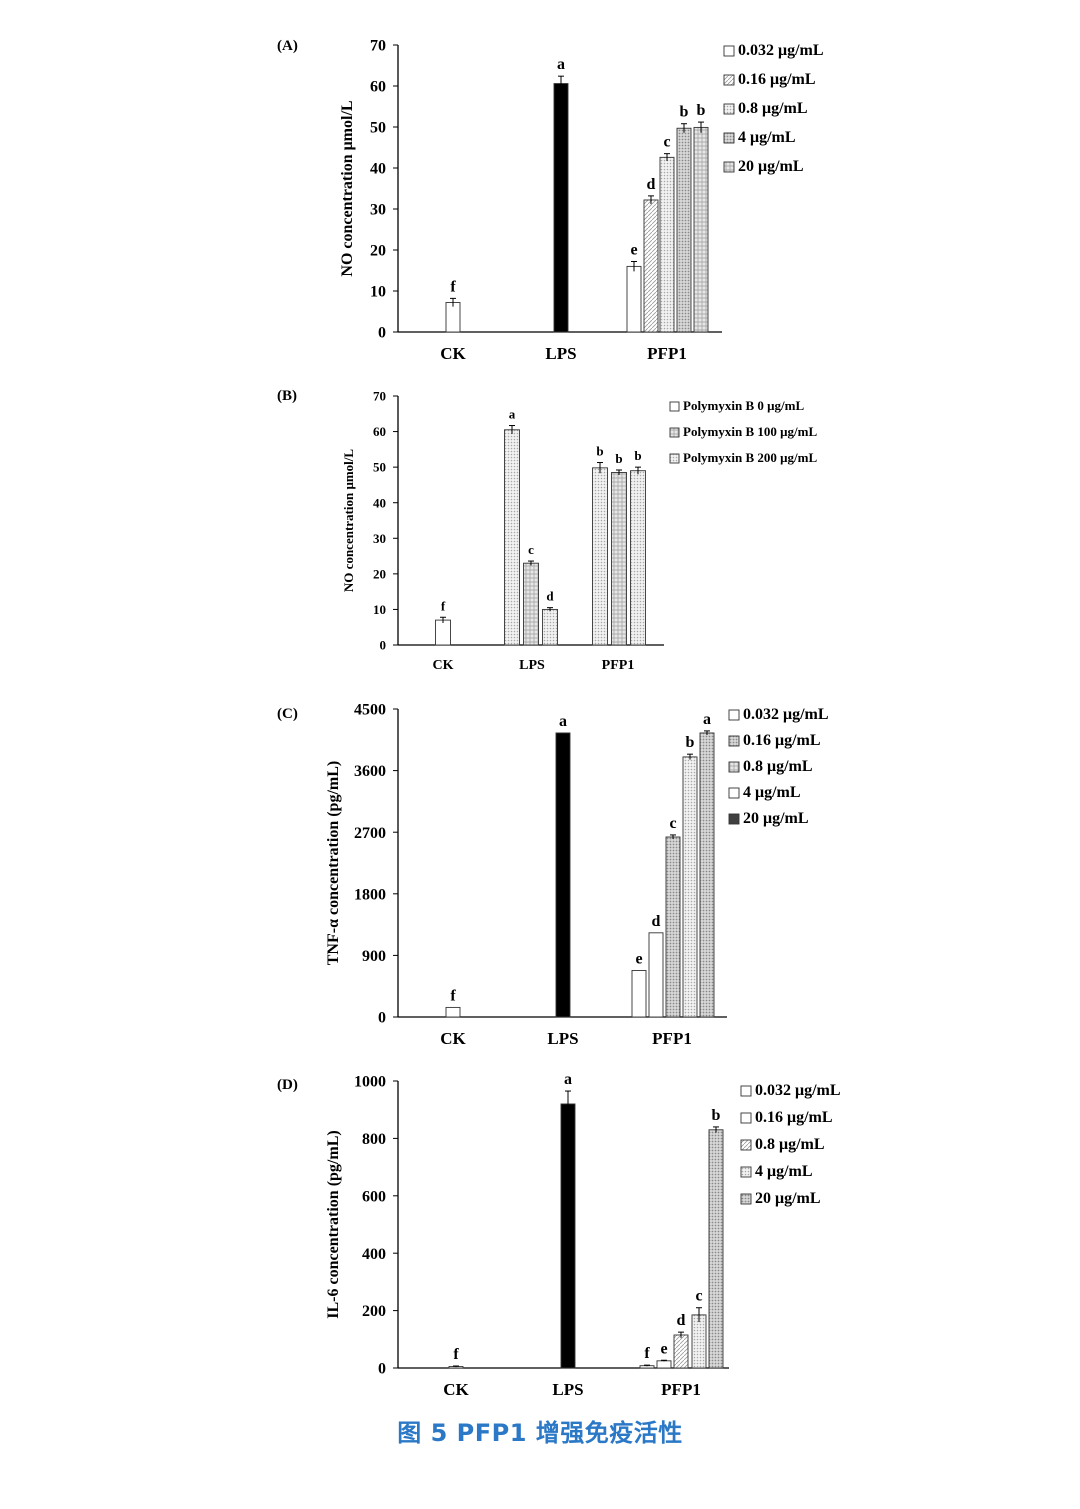 The width and height of the screenshot is (1080, 1509). I want to click on panel-d-y-tick-label: 200, so click(374, 1311).